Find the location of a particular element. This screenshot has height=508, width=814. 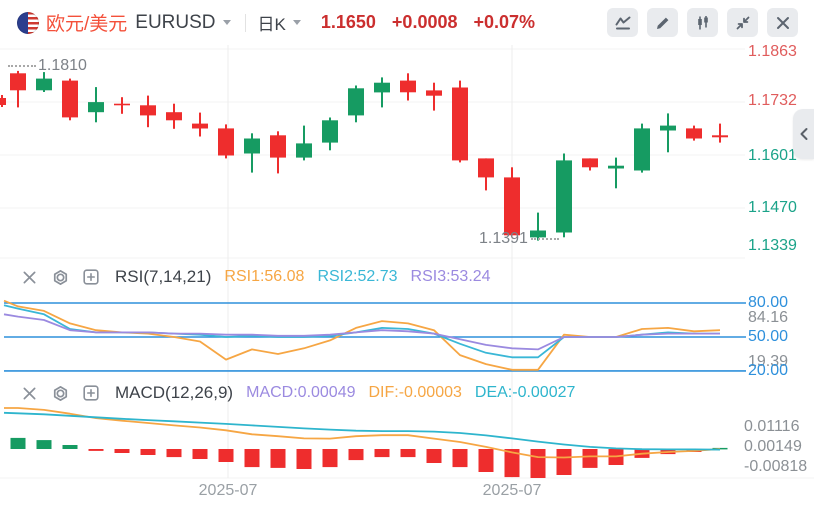

candlestick-mode-button is located at coordinates (702, 22).